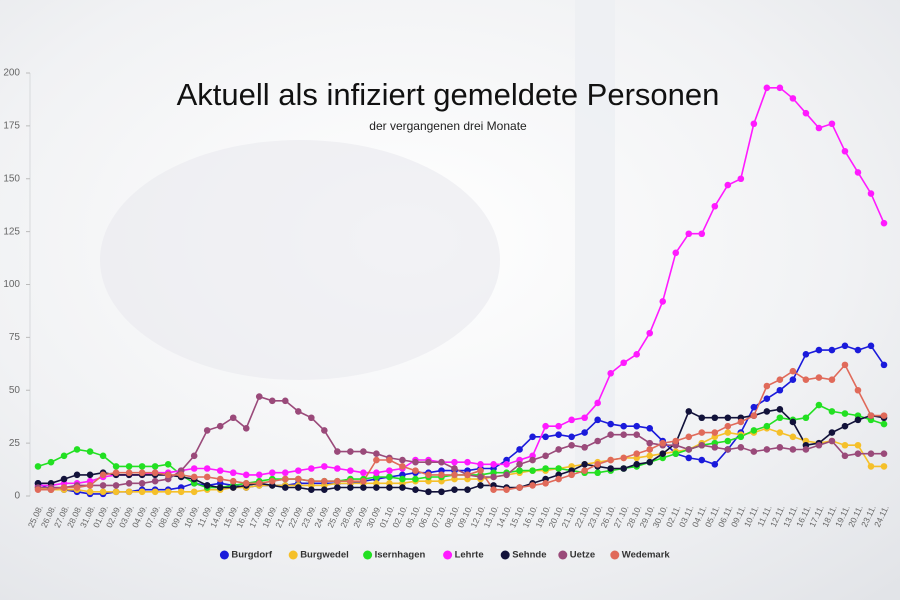 The height and width of the screenshot is (600, 900). I want to click on legend-label: Lehrte, so click(469, 555).